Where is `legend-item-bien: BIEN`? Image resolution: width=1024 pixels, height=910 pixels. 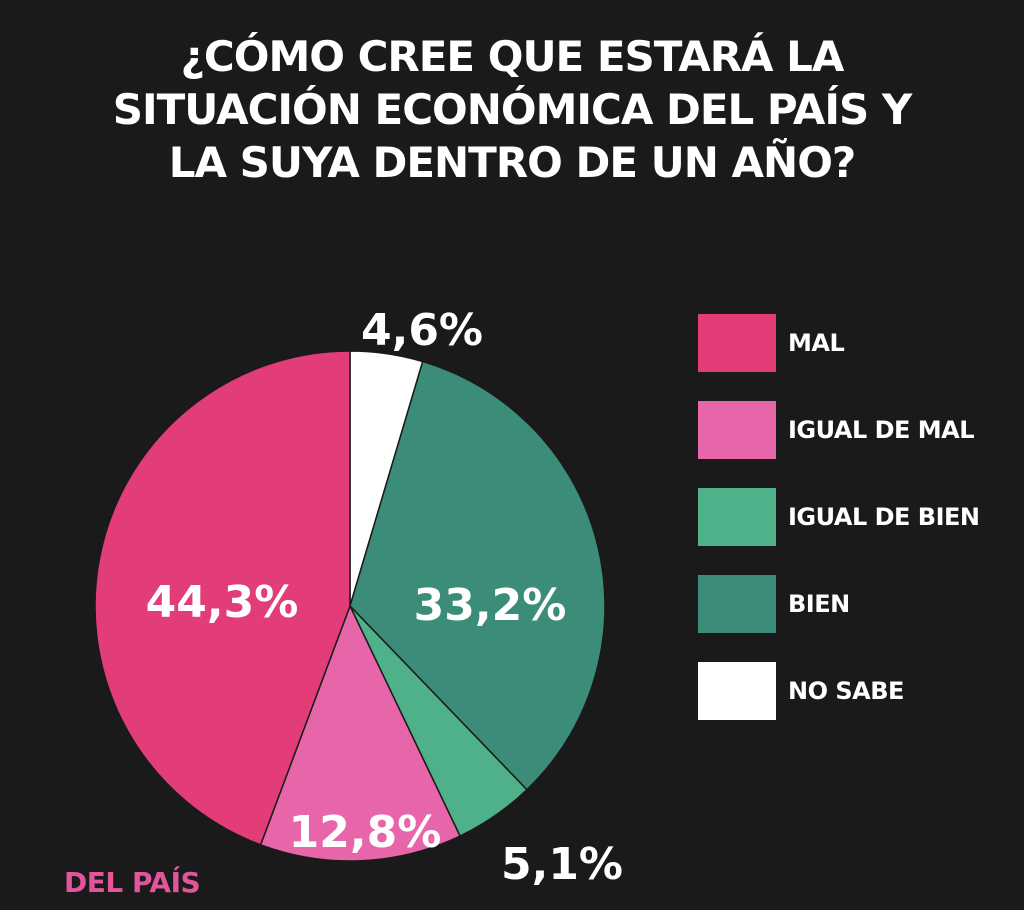 legend-item-bien: BIEN is located at coordinates (858, 604).